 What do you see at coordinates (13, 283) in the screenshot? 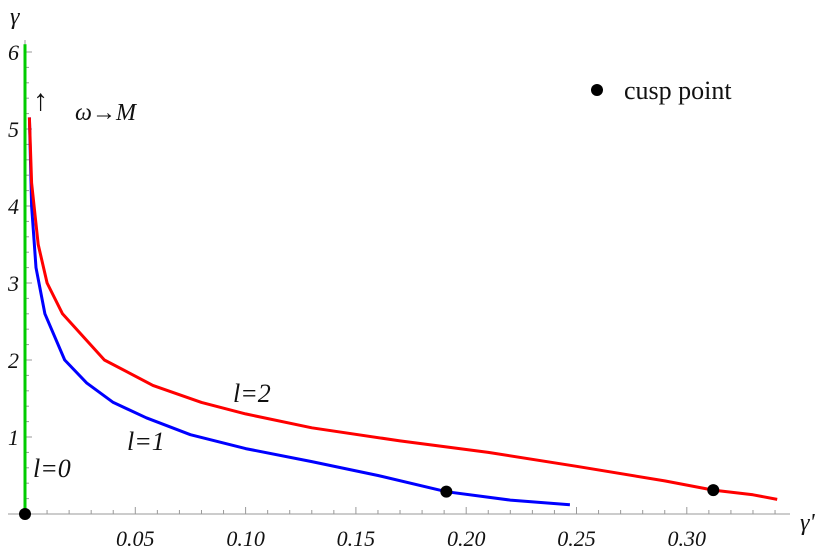
I see `y-tick-label: 3` at bounding box center [13, 283].